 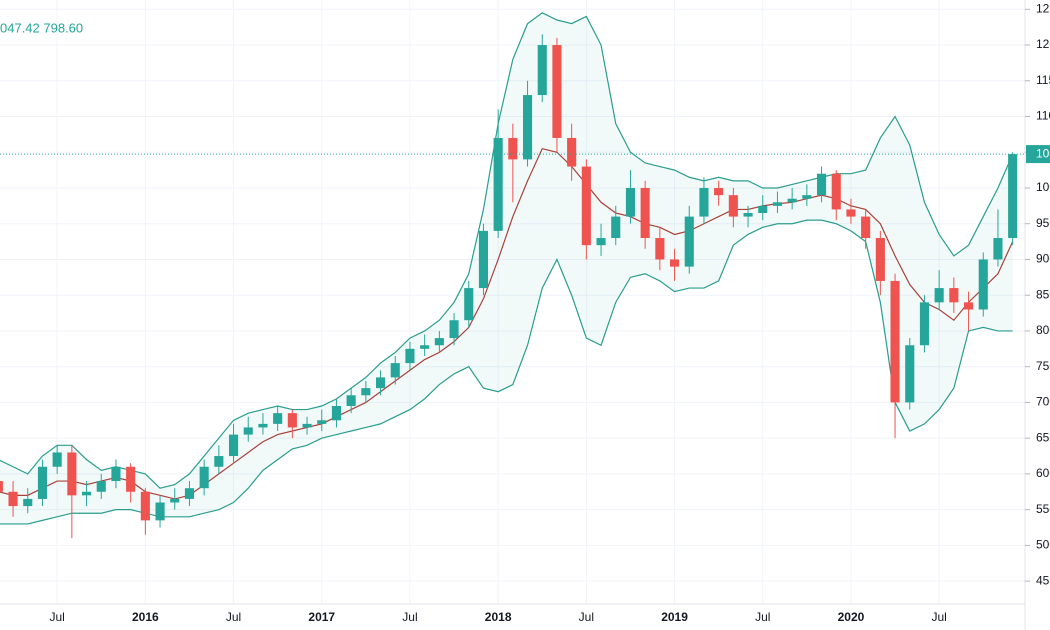 I want to click on last-price-box, so click(x=1038, y=154).